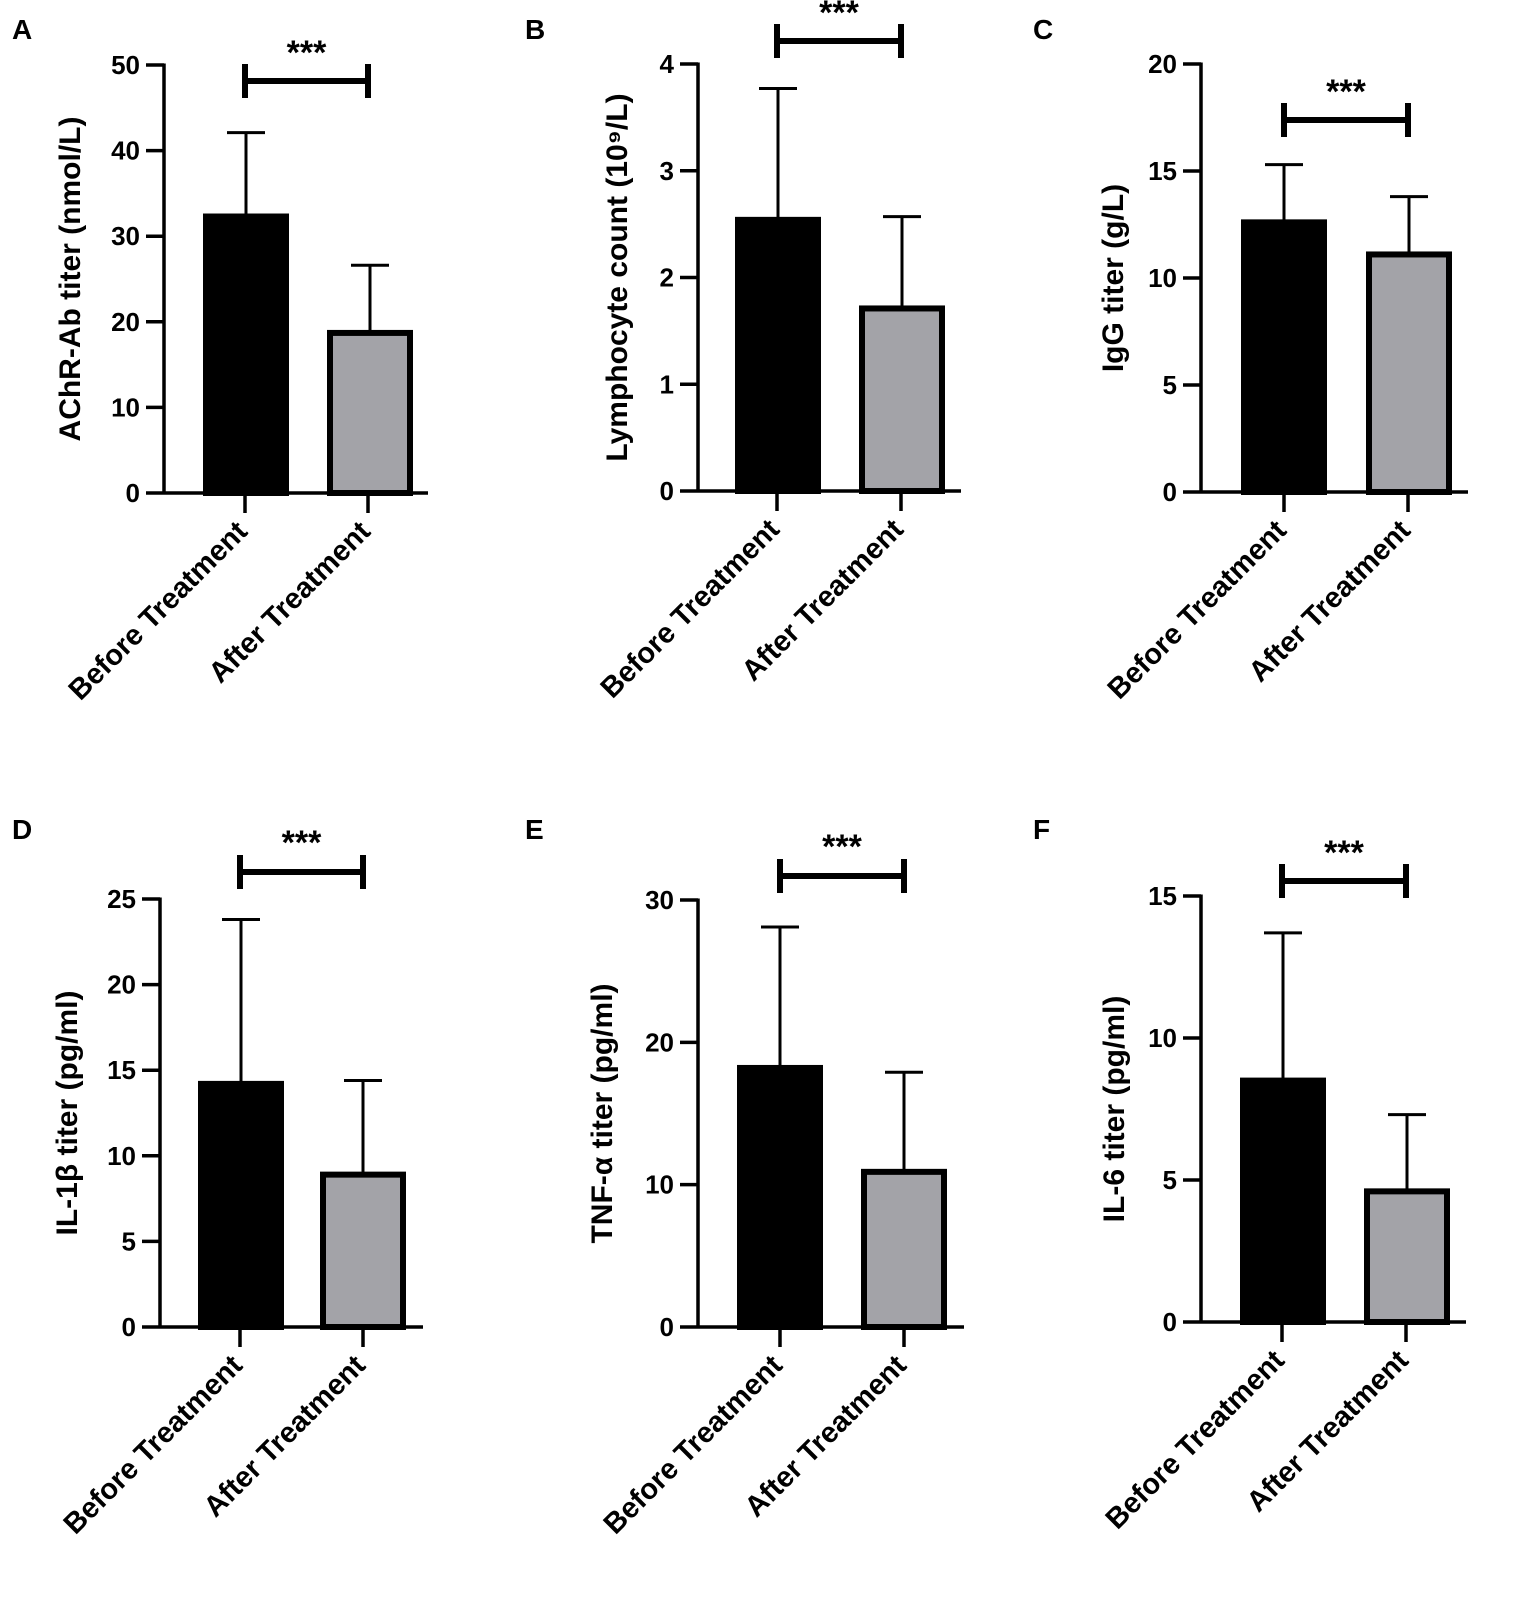 This screenshot has height=1610, width=1535. What do you see at coordinates (602, 1113) in the screenshot?
I see `y-axis-title: TNF-α titer (pg/ml)` at bounding box center [602, 1113].